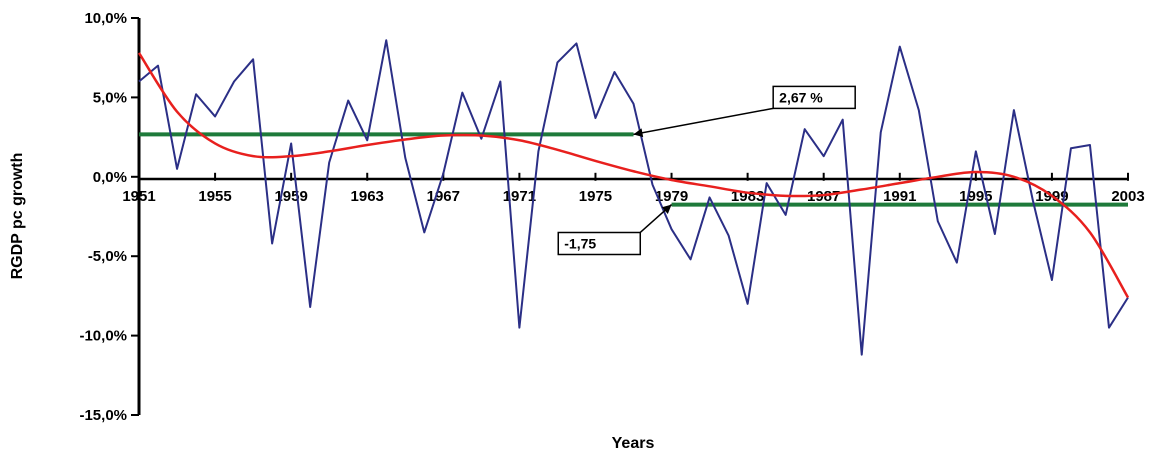 This screenshot has width=1153, height=453. What do you see at coordinates (519, 196) in the screenshot?
I see `x-tick-label: 1971` at bounding box center [519, 196].